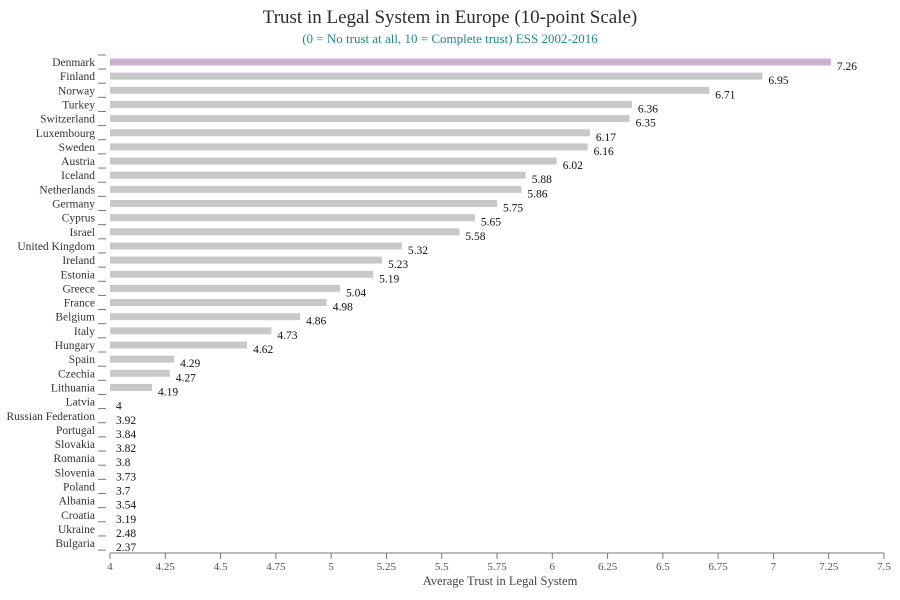 The width and height of the screenshot is (900, 600). Describe the element at coordinates (370, 119) in the screenshot. I see `bar-switzerland` at that location.